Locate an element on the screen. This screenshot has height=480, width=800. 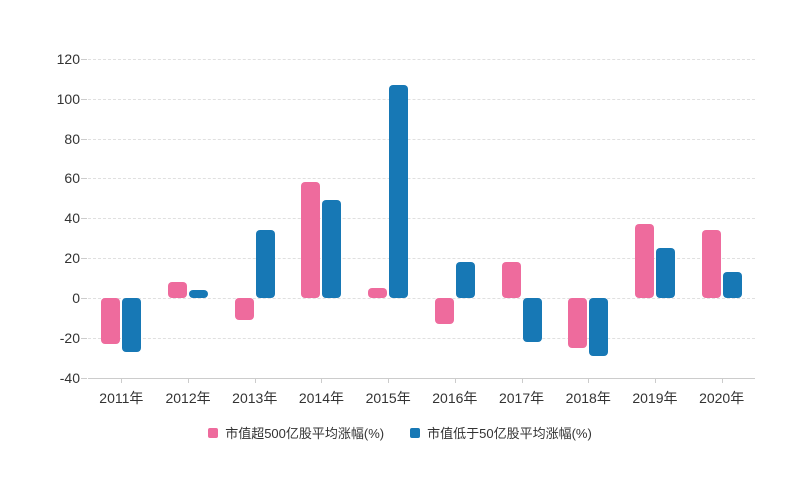
legend-item-small-cap: 市值低于50亿股平均涨幅(%) is located at coordinates (501, 432).